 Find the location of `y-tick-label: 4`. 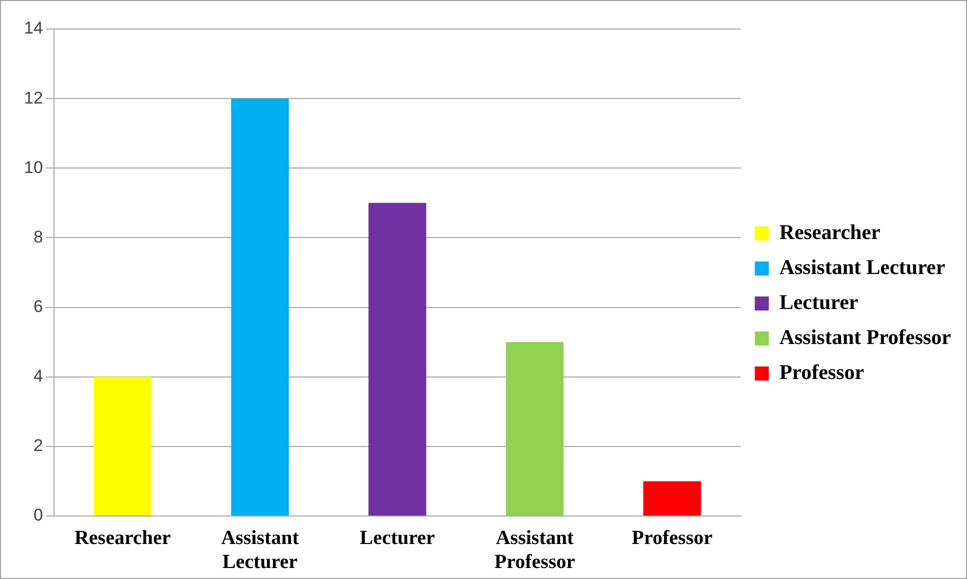

y-tick-label: 4 is located at coordinates (38, 376).